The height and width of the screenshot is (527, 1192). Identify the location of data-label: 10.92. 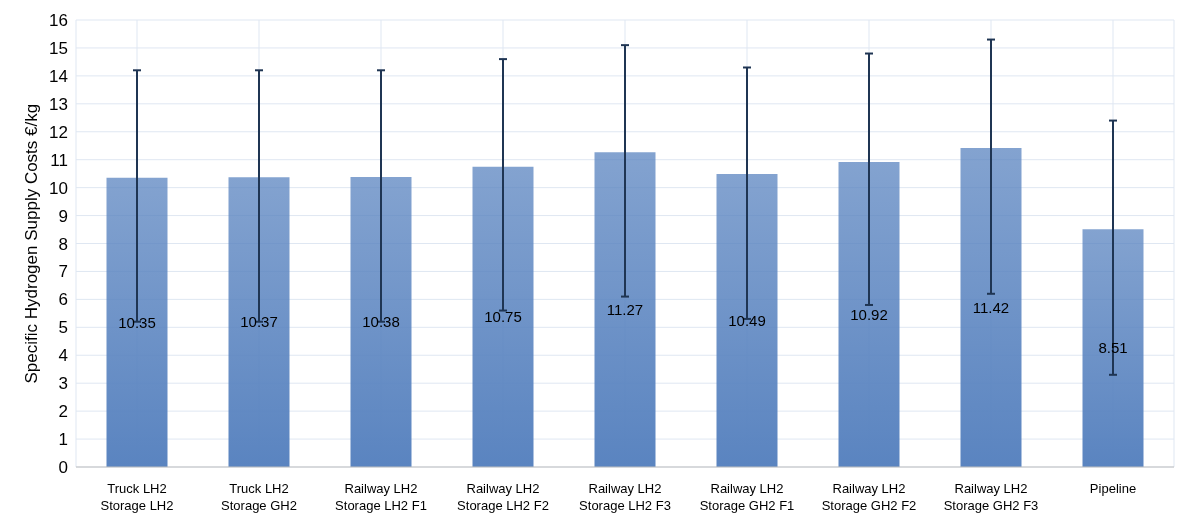
(869, 314).